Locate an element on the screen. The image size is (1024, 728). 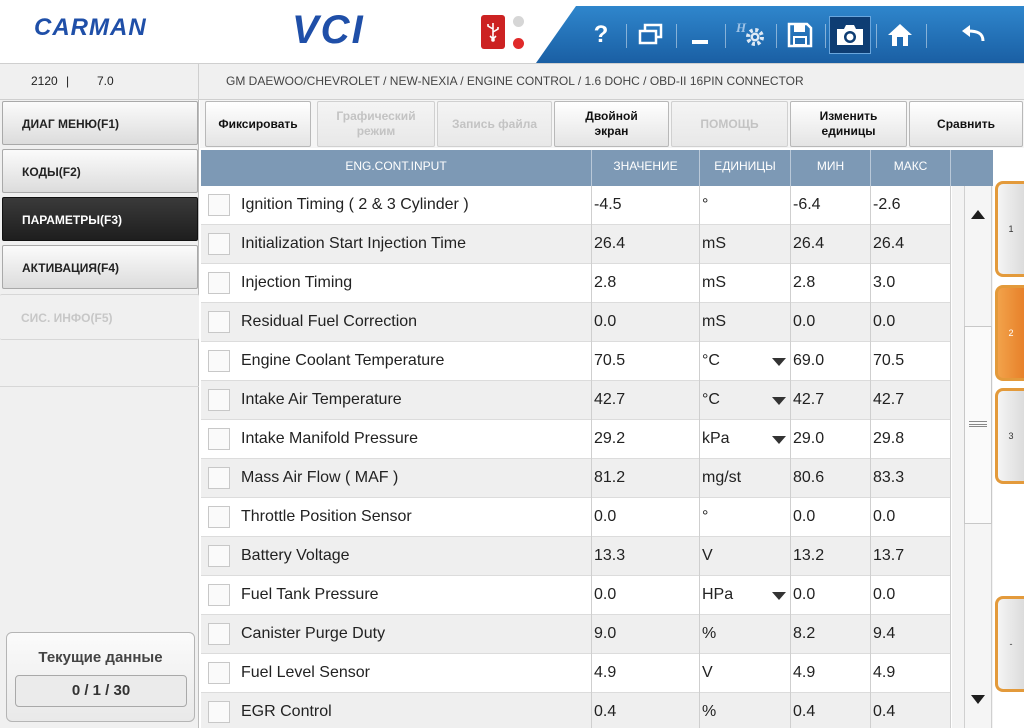
dual-screen-button: Двойной экран is located at coordinates (611, 124).